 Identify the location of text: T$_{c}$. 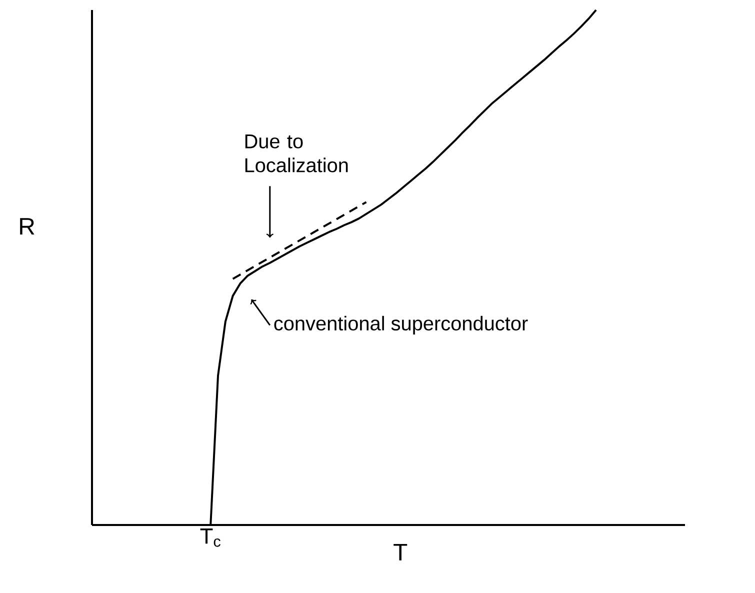
(210, 537).